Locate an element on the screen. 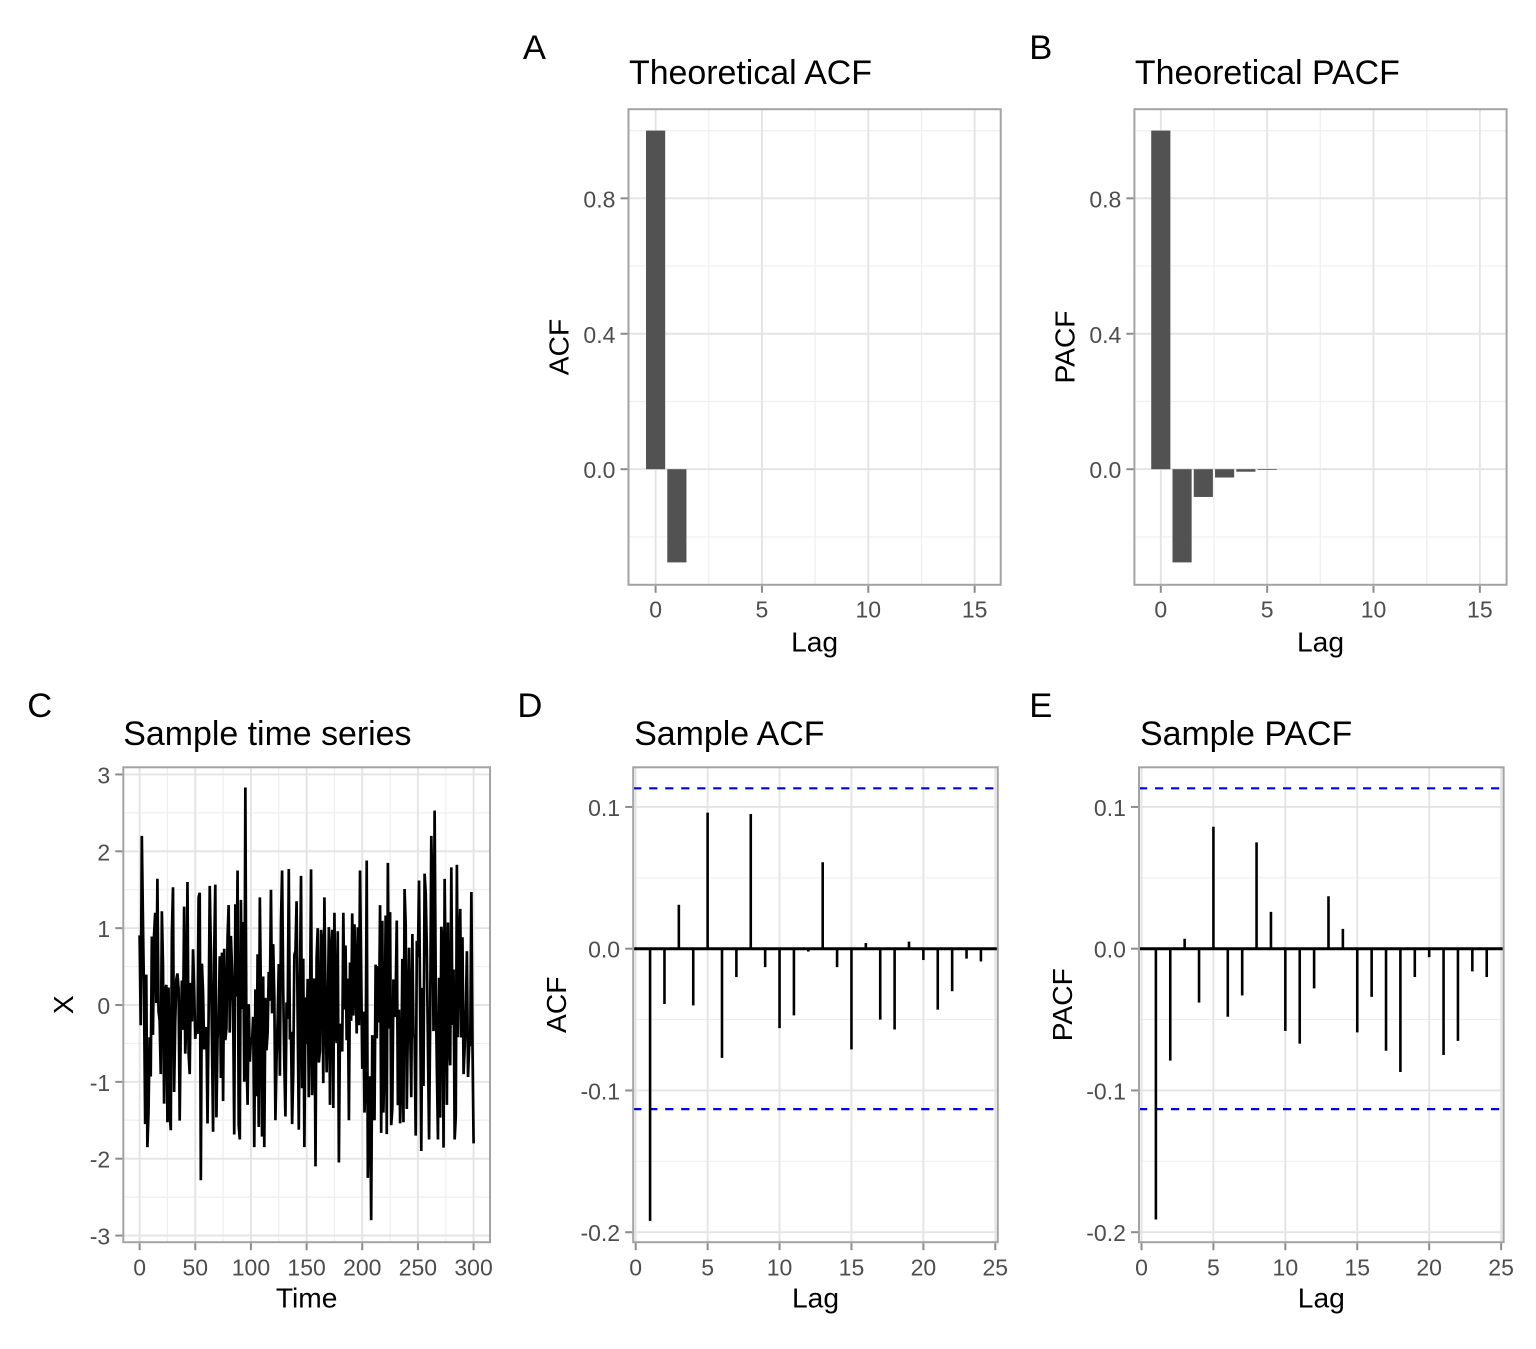 The height and width of the screenshot is (1349, 1536). svg-text: Time is located at coordinates (307, 1298).